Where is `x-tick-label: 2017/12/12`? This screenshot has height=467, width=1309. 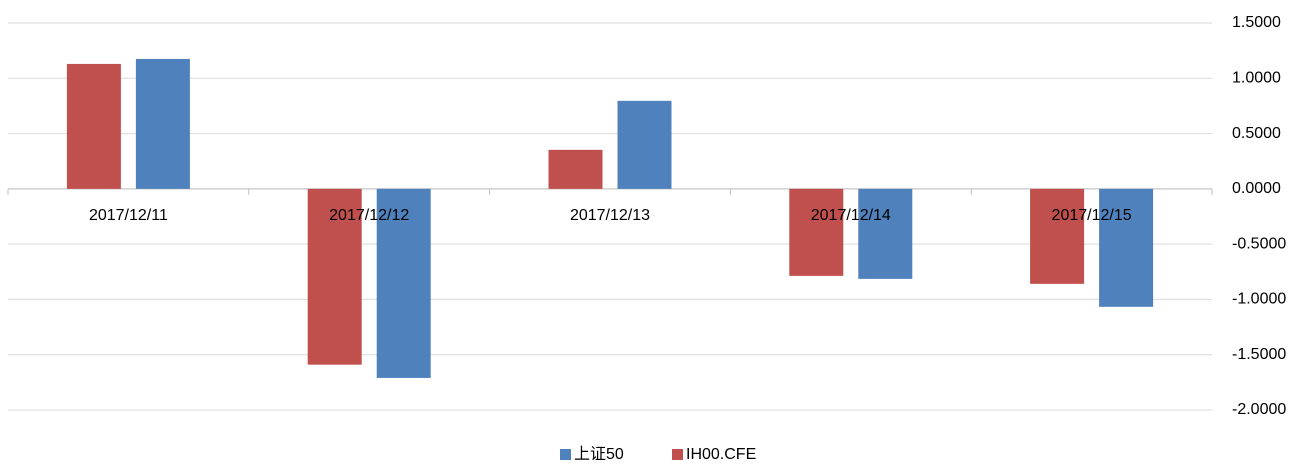
x-tick-label: 2017/12/12 is located at coordinates (369, 215).